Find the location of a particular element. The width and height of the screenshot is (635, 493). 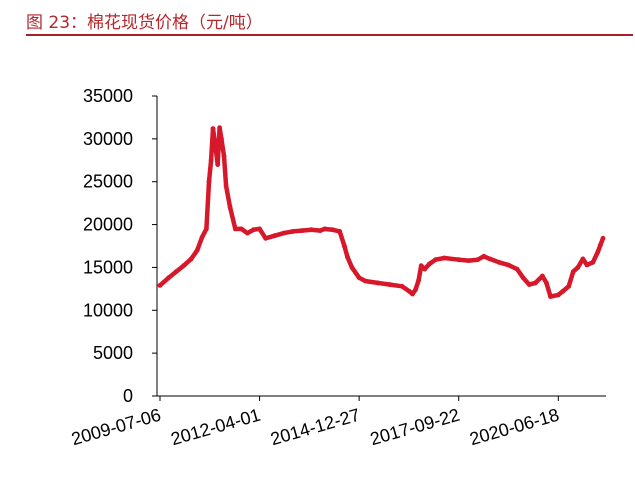

x-tick-label: 2012-04-01 is located at coordinates (216, 427).